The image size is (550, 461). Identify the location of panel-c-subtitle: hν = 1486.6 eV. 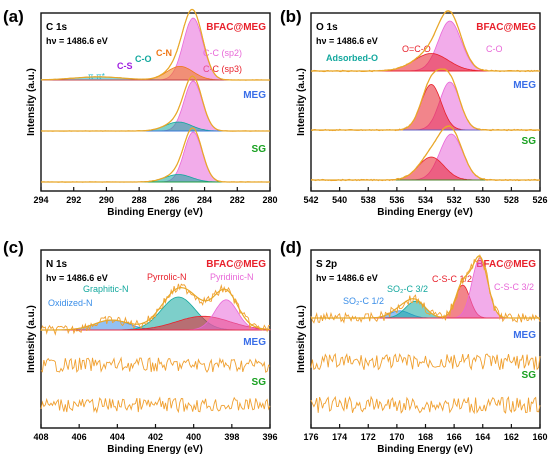
(77, 278).